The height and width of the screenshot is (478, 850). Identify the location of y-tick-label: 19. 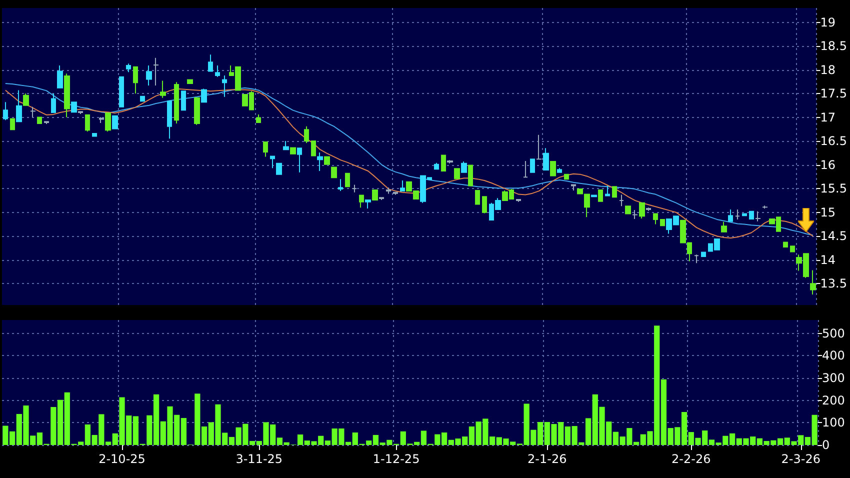
(828, 22).